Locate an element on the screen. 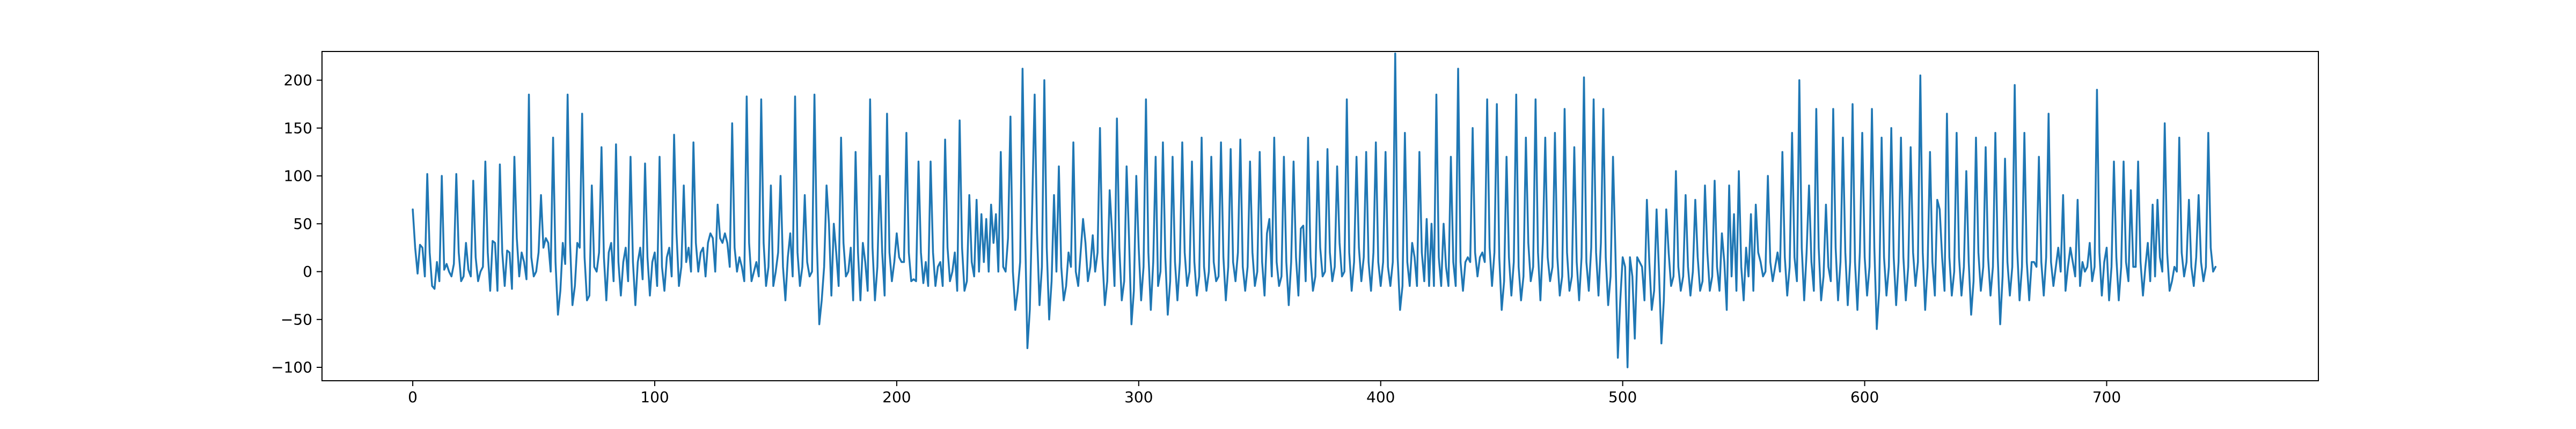 This screenshot has width=2576, height=429. y-tick-label: −100 is located at coordinates (291, 367).